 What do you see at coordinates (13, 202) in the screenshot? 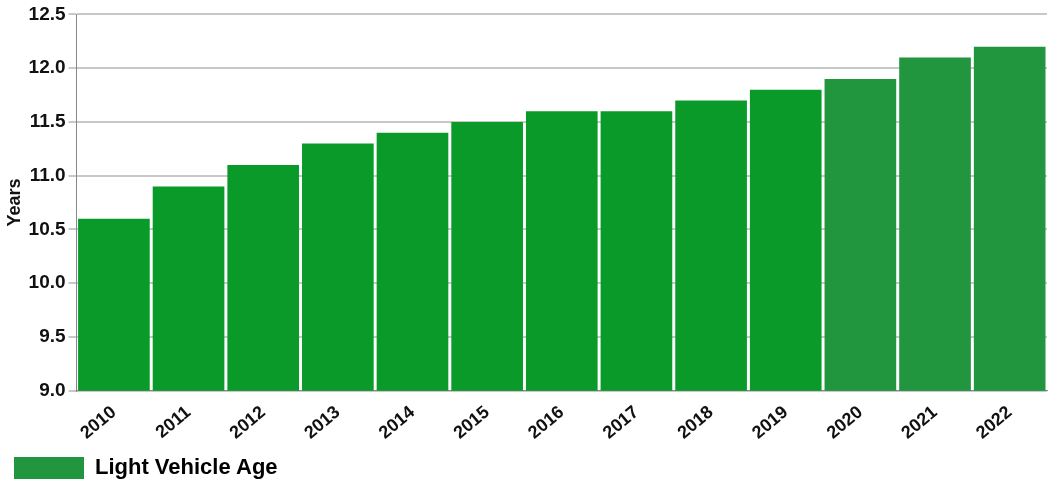
I see `y-axis-title: Years` at bounding box center [13, 202].